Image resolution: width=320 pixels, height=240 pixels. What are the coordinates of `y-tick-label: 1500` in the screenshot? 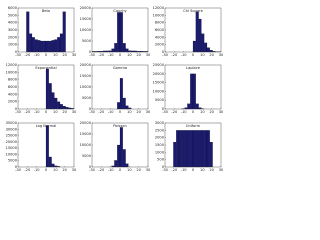 It's located at (160, 145).